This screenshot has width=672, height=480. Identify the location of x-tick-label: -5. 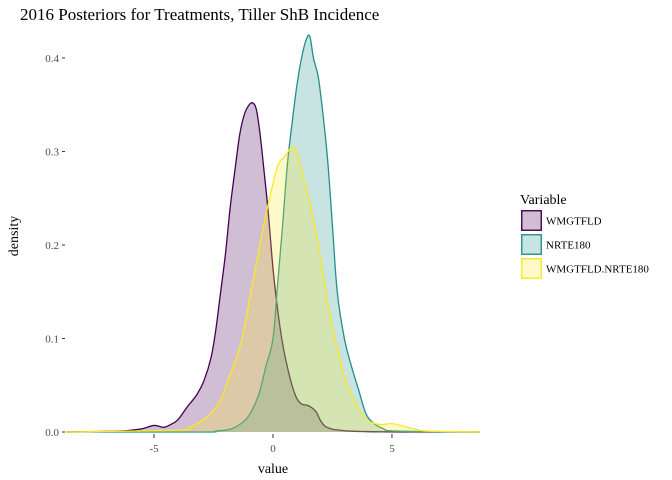
(154, 449).